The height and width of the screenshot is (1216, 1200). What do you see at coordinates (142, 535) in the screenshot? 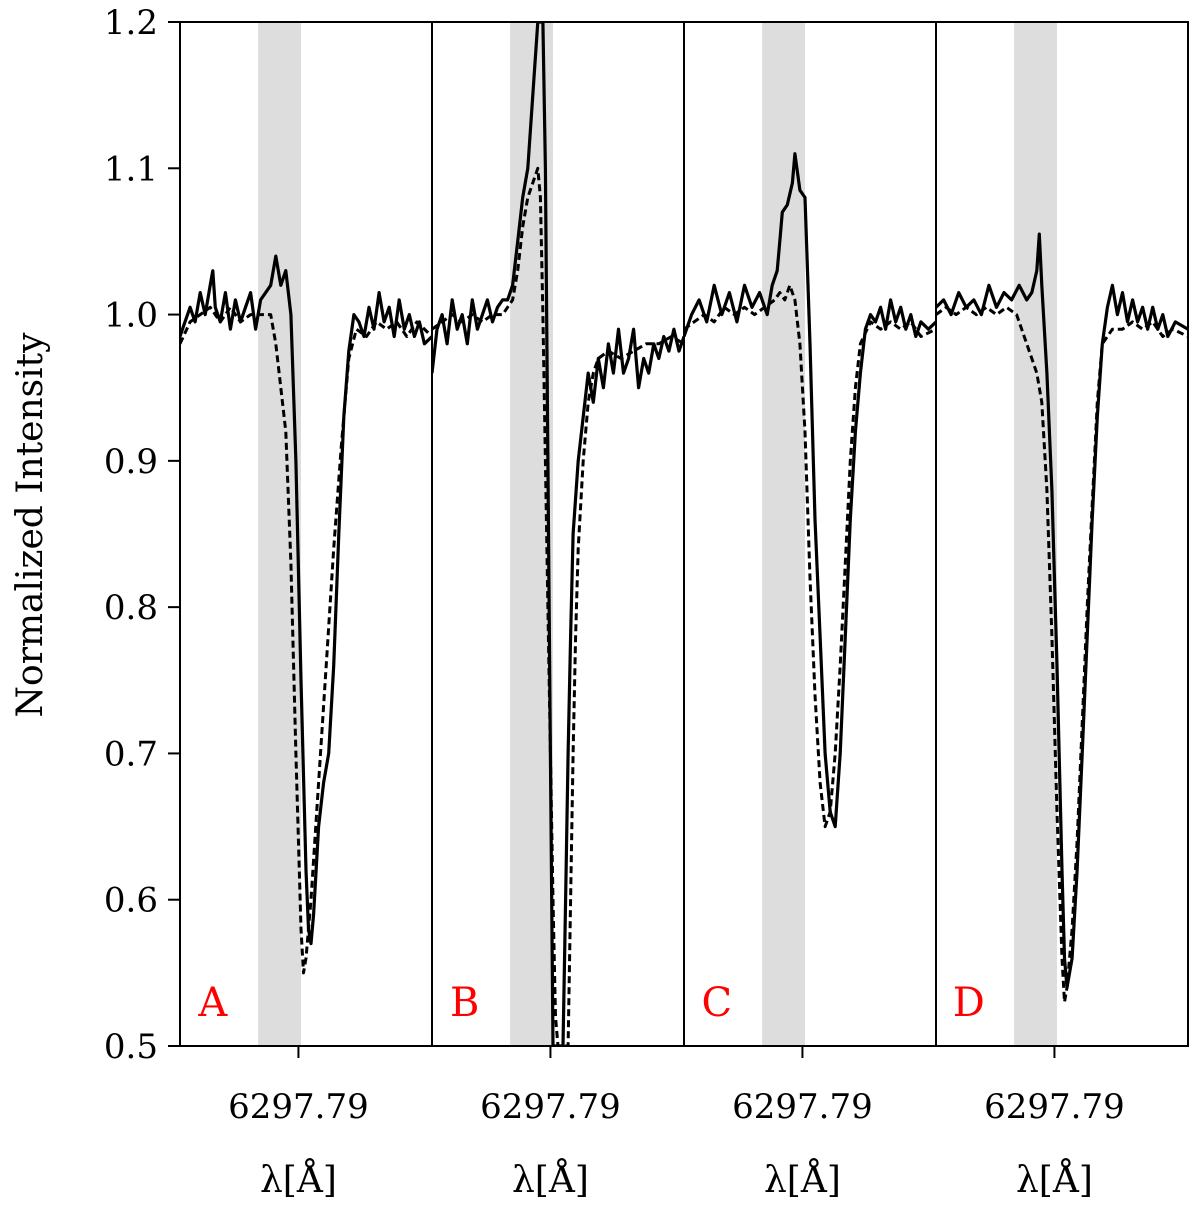
I see `y-axis: 0.5 0.6 0.7 0.8 0.9 1.0 1.1 1.2` at bounding box center [142, 535].